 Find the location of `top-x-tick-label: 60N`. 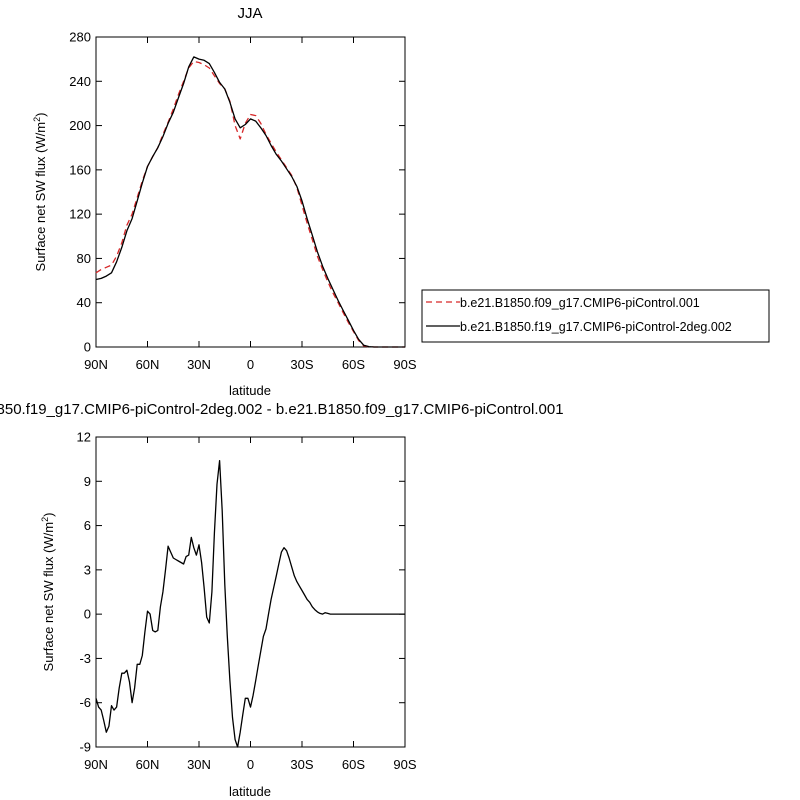

top-x-tick-label: 60N is located at coordinates (148, 364).